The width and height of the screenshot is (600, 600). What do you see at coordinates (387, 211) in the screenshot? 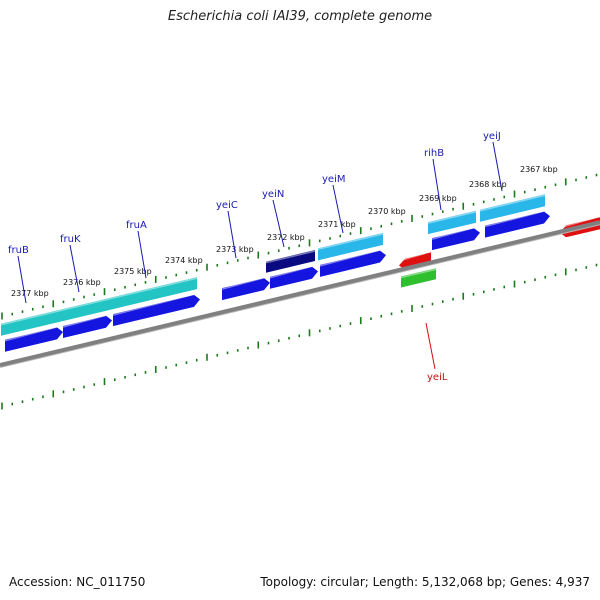
I see `scale-label: 2370 kbp` at bounding box center [387, 211].